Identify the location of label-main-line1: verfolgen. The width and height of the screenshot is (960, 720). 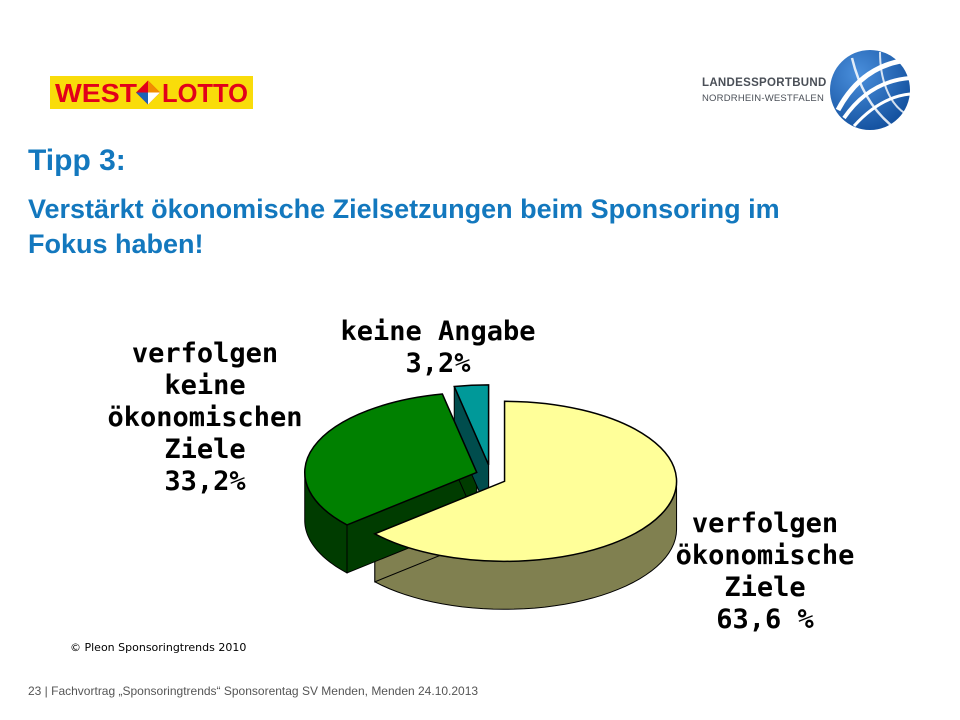
(765, 523).